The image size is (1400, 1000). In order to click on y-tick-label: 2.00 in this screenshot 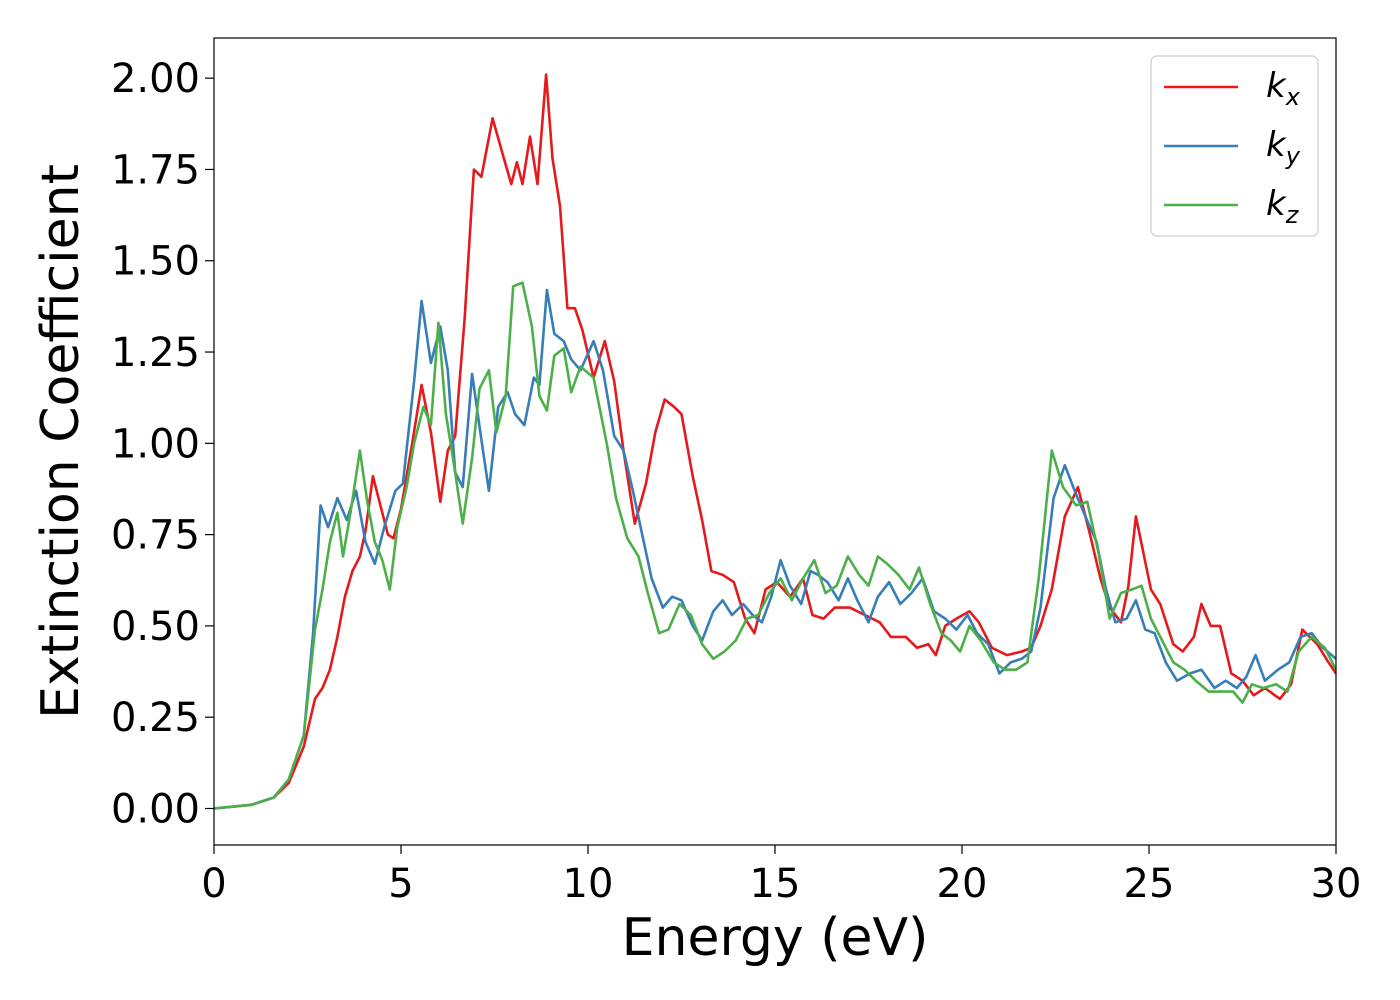, I will do `click(155, 79)`.